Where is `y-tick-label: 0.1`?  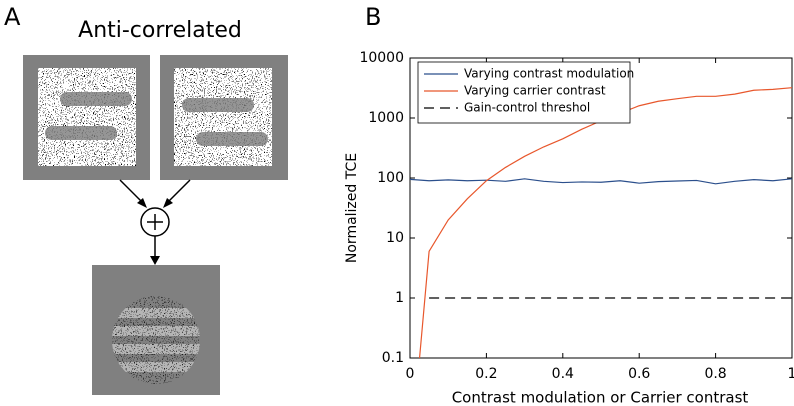 y-tick-label: 0.1 is located at coordinates (393, 358).